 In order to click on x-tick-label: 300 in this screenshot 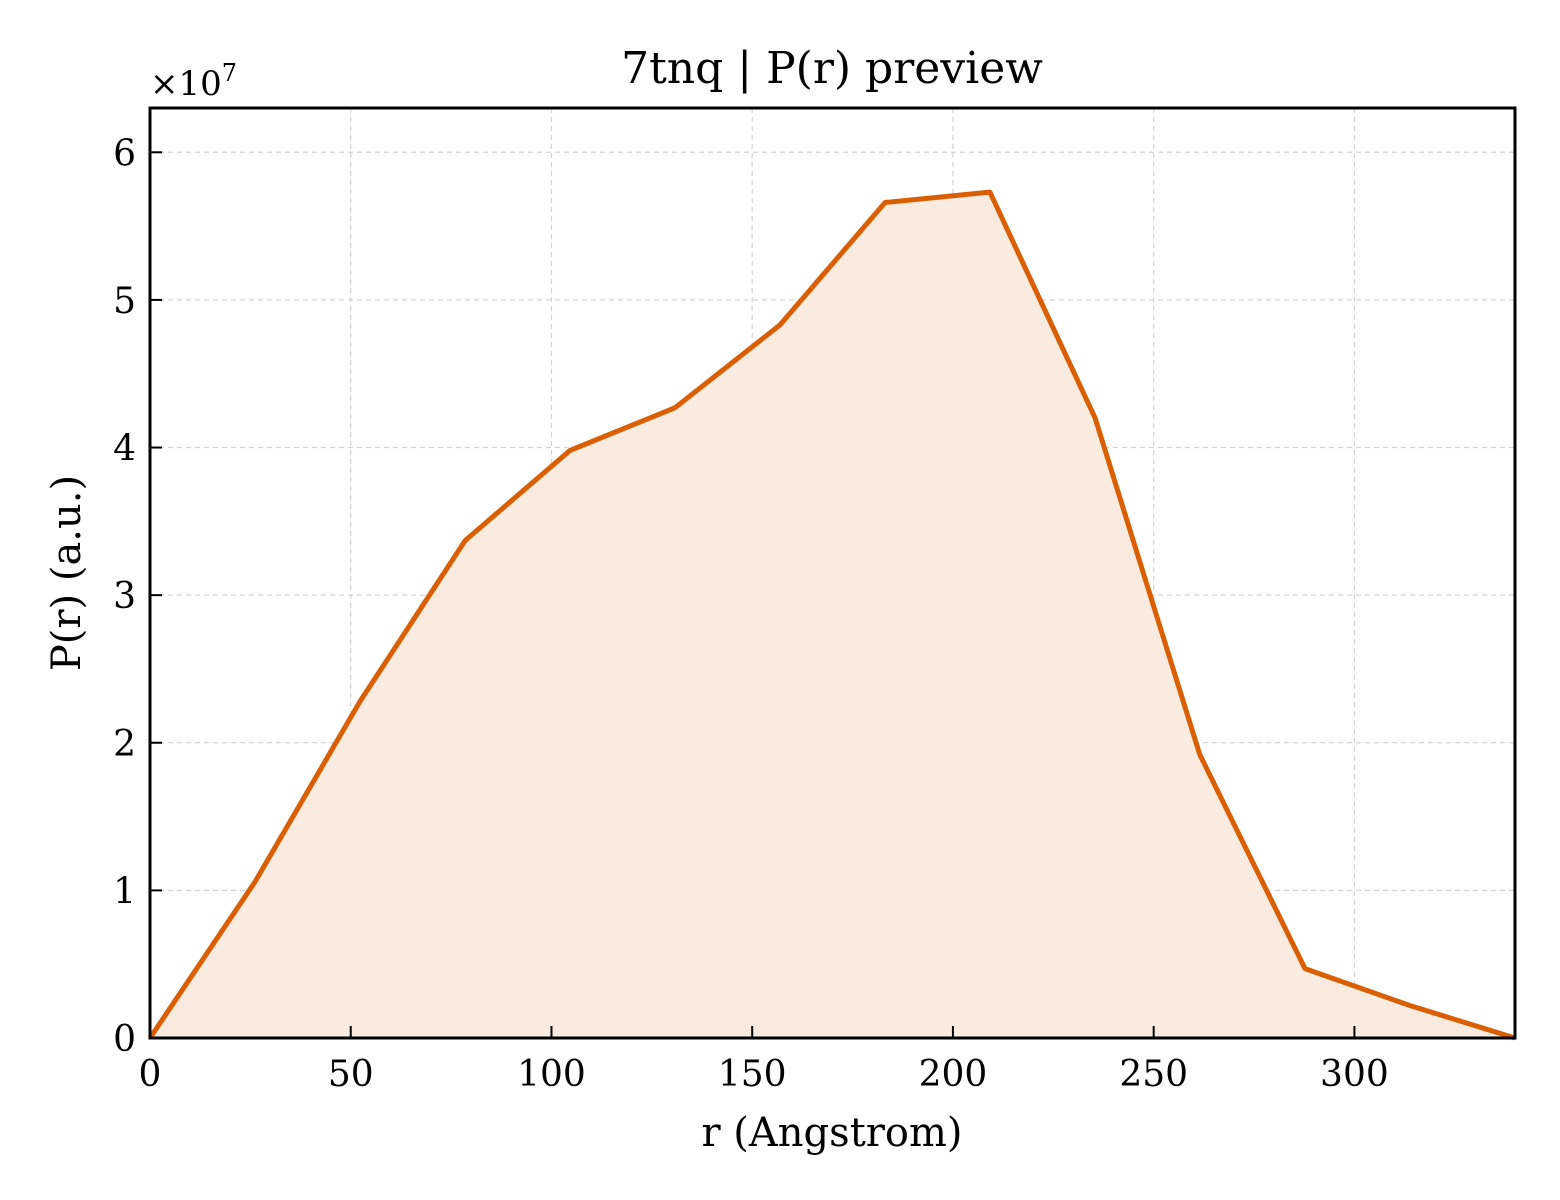, I will do `click(1354, 1074)`.